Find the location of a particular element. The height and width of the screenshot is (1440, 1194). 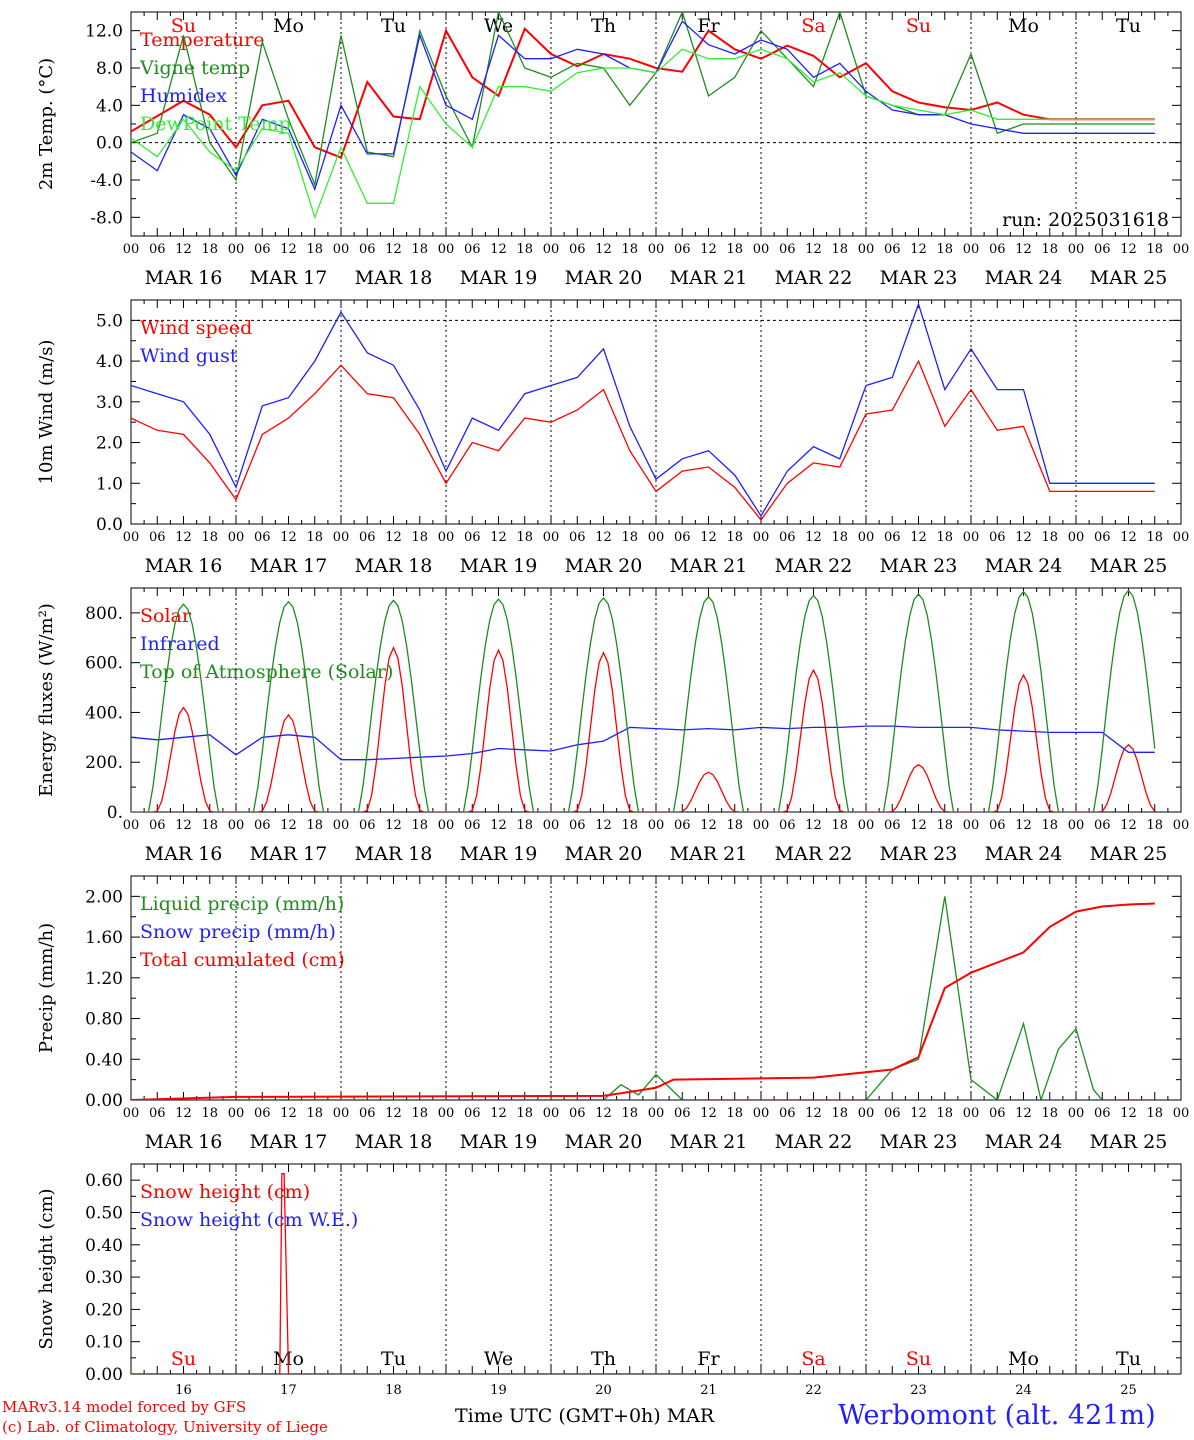

y-tick-label: 4.0 is located at coordinates (109, 106).